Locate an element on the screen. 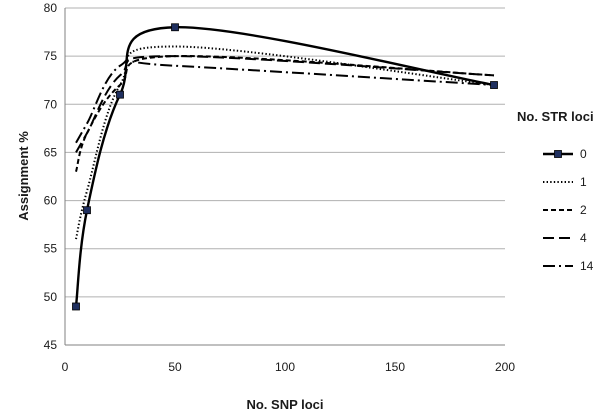 This screenshot has width=600, height=417. y-tick-label: 60 is located at coordinates (51, 201).